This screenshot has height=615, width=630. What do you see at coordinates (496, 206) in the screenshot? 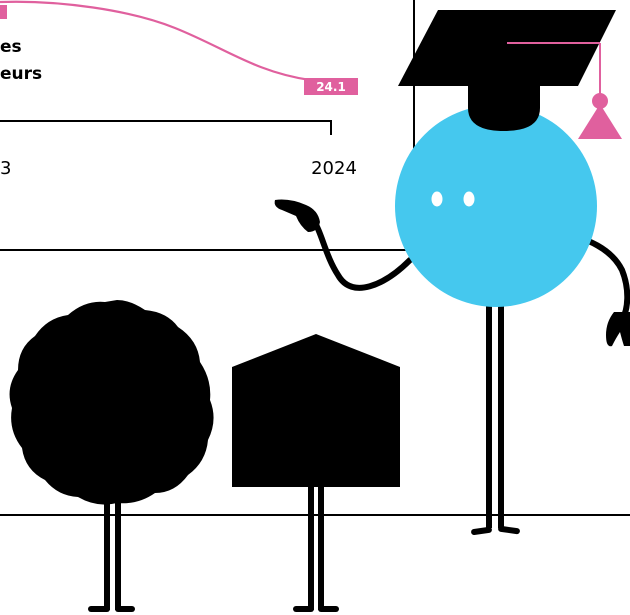
I see `character-body` at bounding box center [496, 206].